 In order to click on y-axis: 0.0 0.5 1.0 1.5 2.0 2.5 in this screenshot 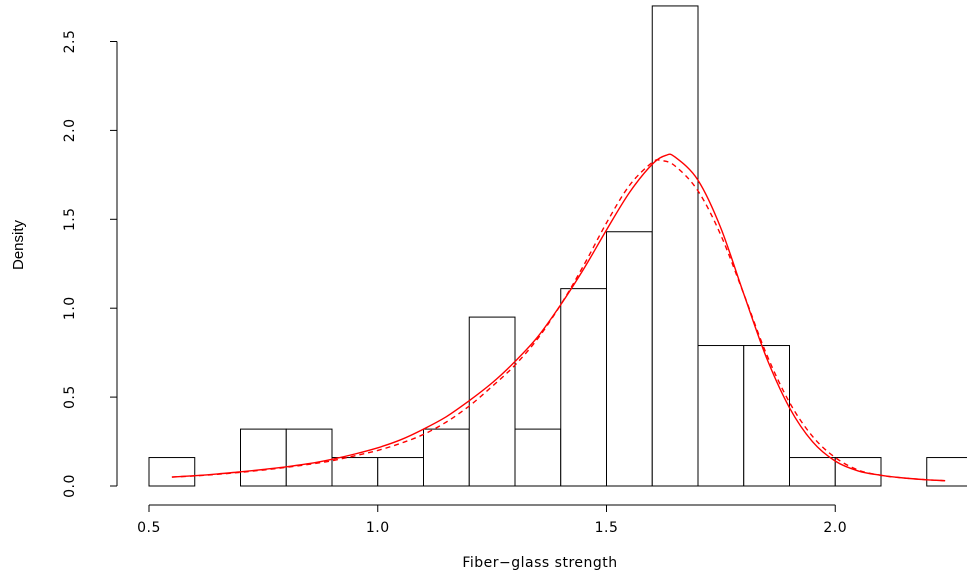, I will do `click(90, 264)`.